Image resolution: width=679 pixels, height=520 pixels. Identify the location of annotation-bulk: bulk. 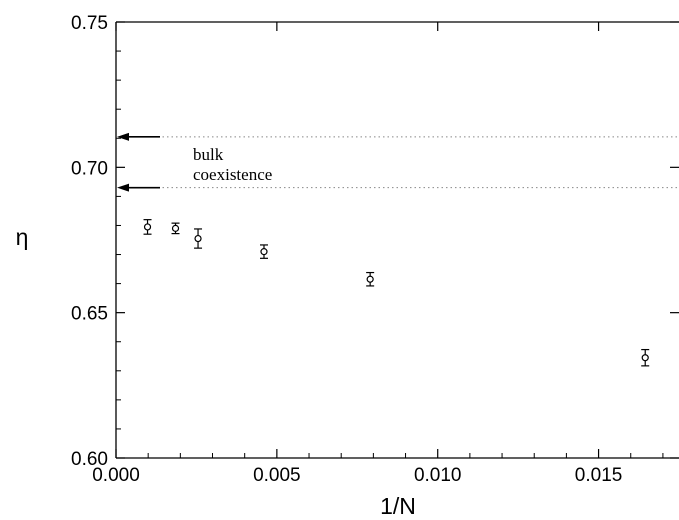
(208, 154).